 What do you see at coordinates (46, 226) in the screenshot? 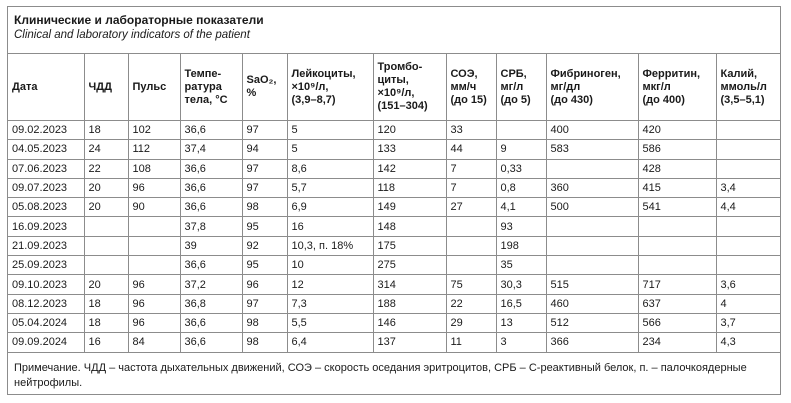
I see `table-cell: 16.09.2023` at bounding box center [46, 226].